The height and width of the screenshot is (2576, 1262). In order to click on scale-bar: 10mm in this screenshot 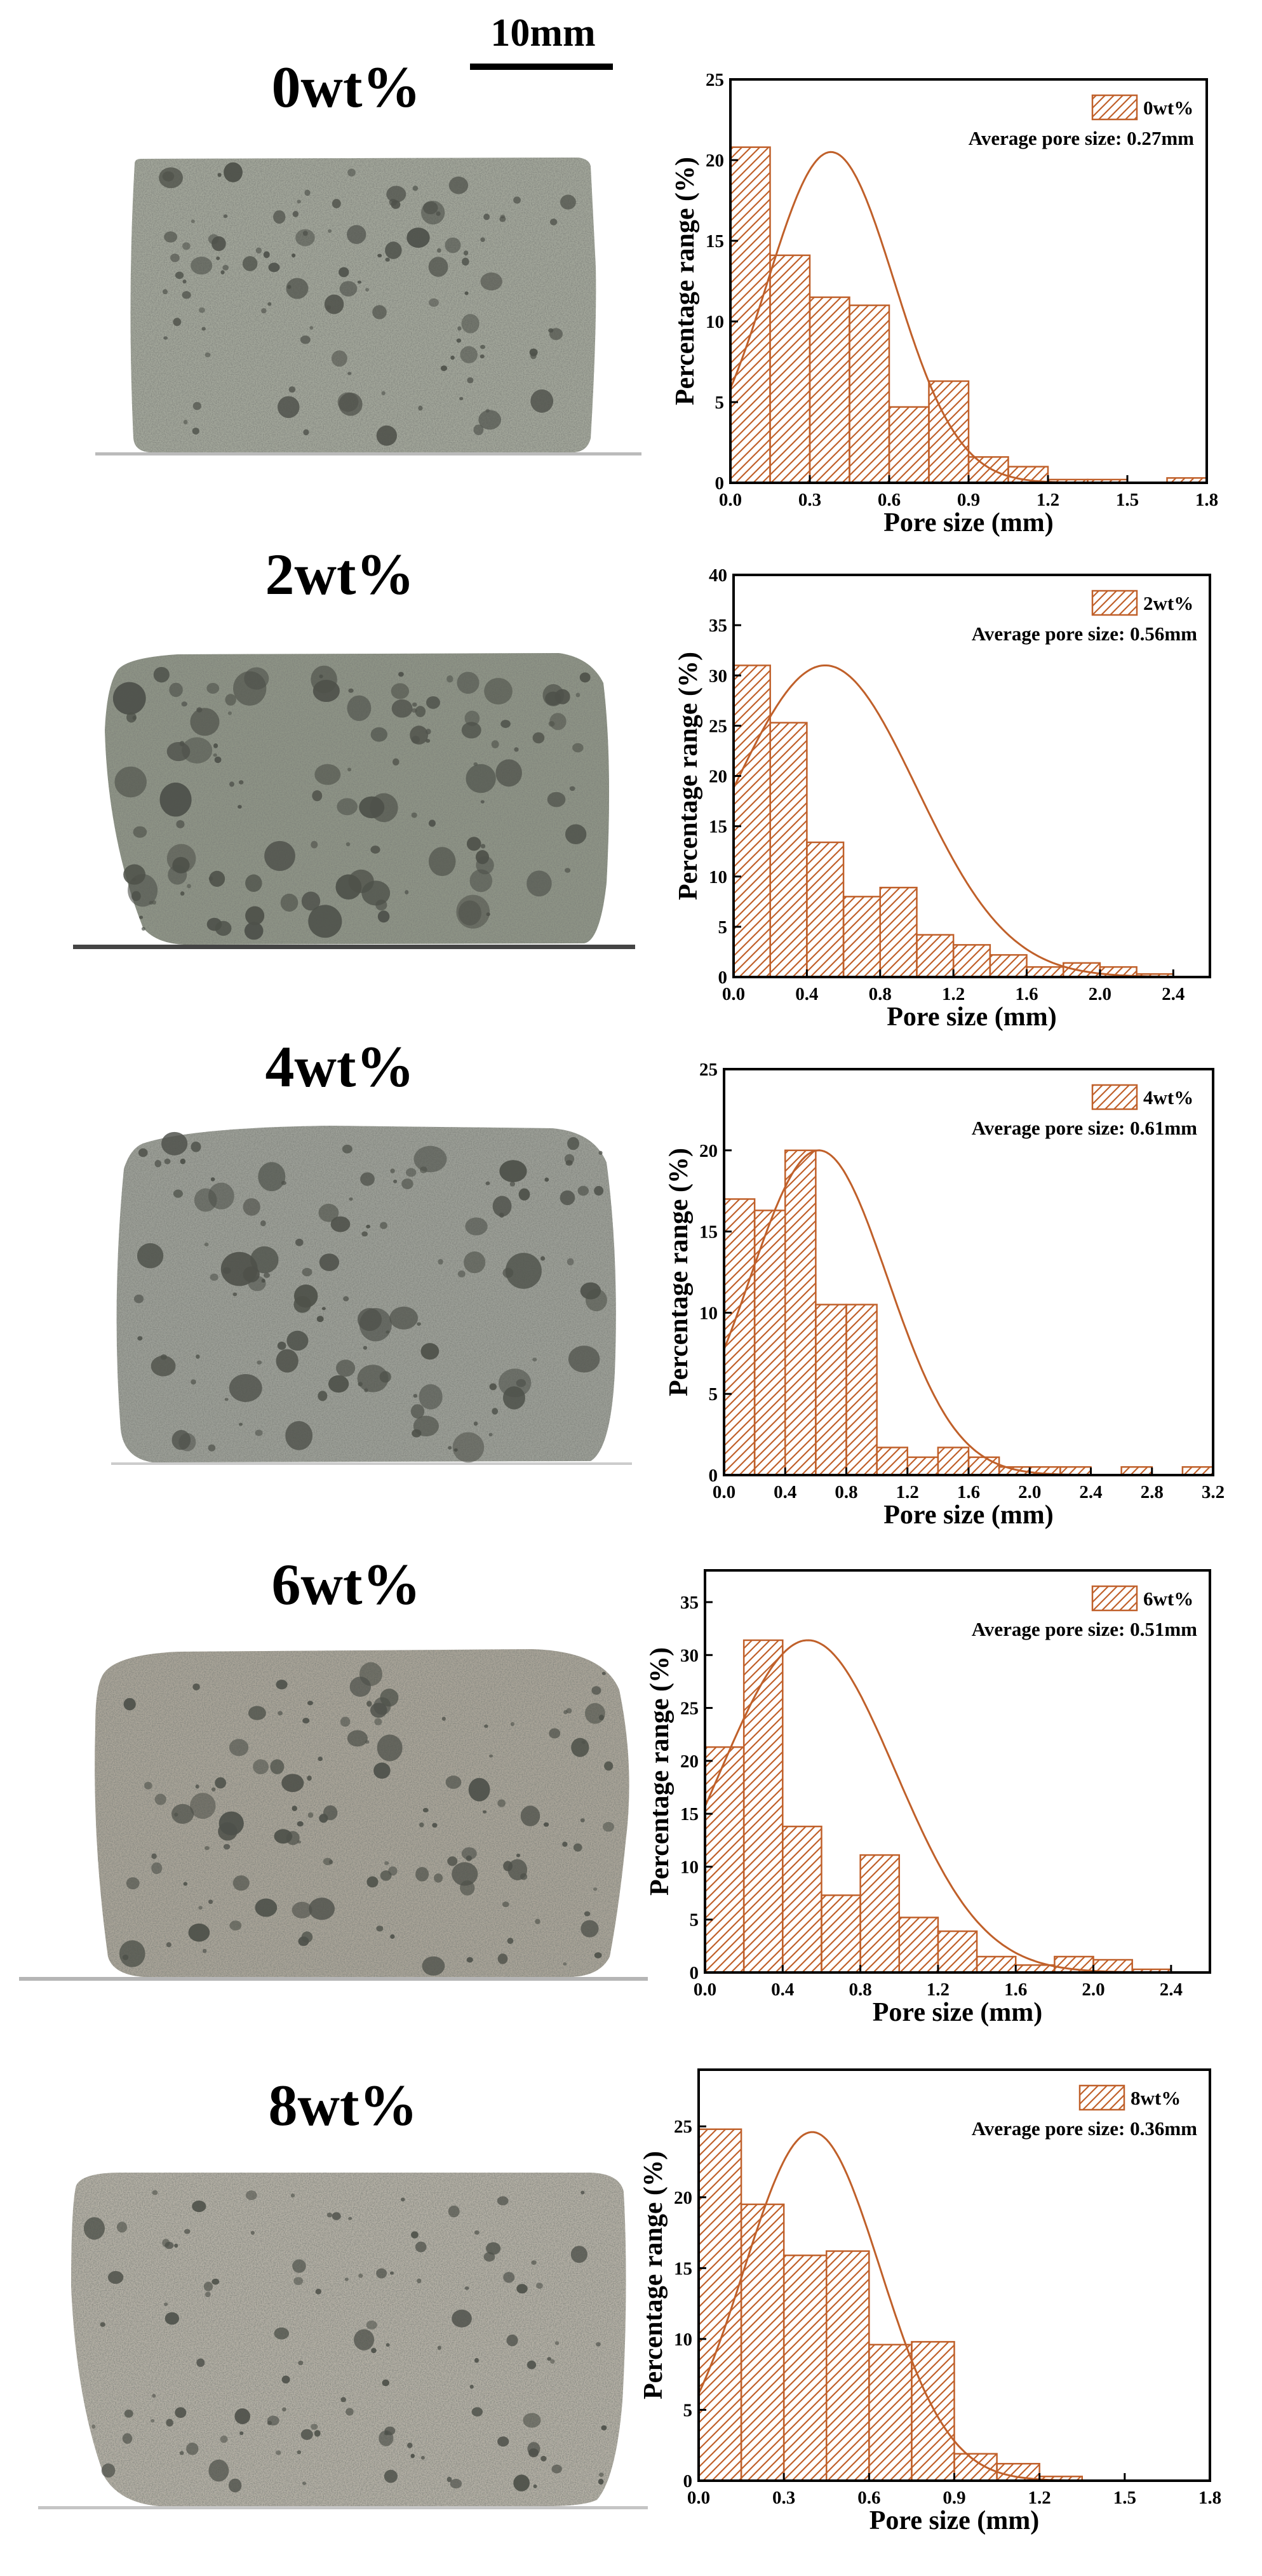, I will do `click(541, 40)`.